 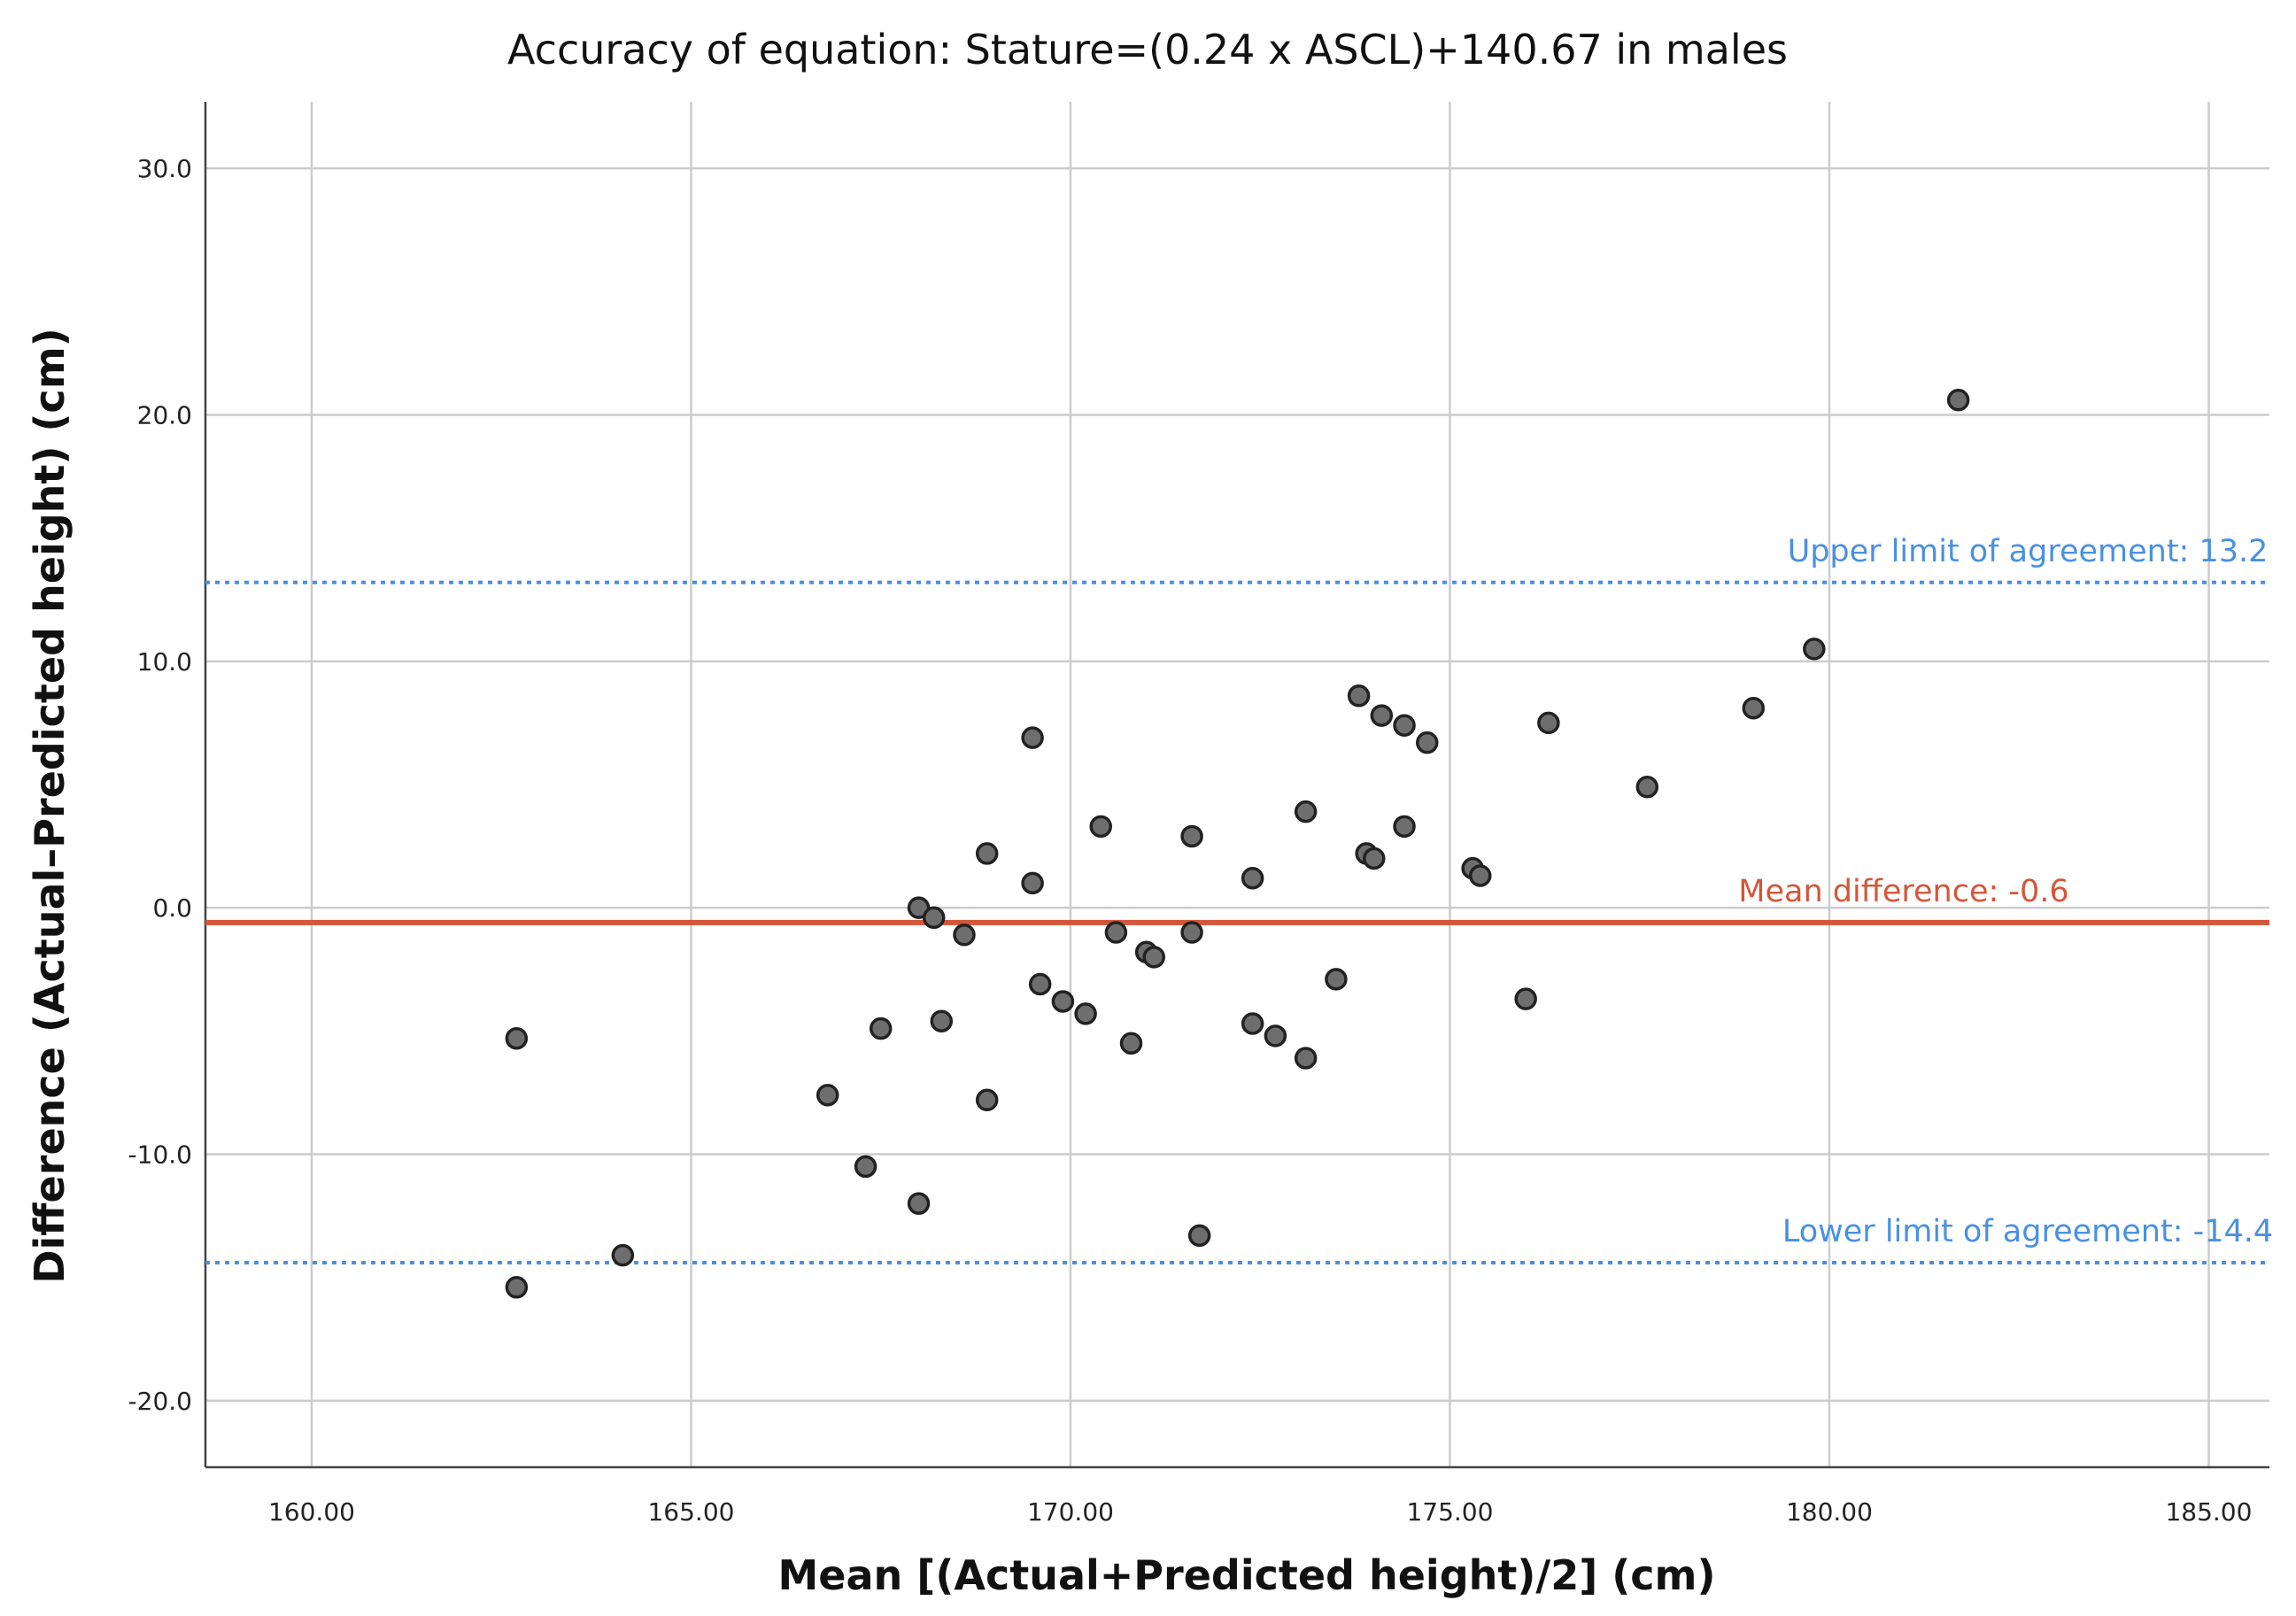 I want to click on x-tick-label: 175.00, so click(x=1449, y=1512).